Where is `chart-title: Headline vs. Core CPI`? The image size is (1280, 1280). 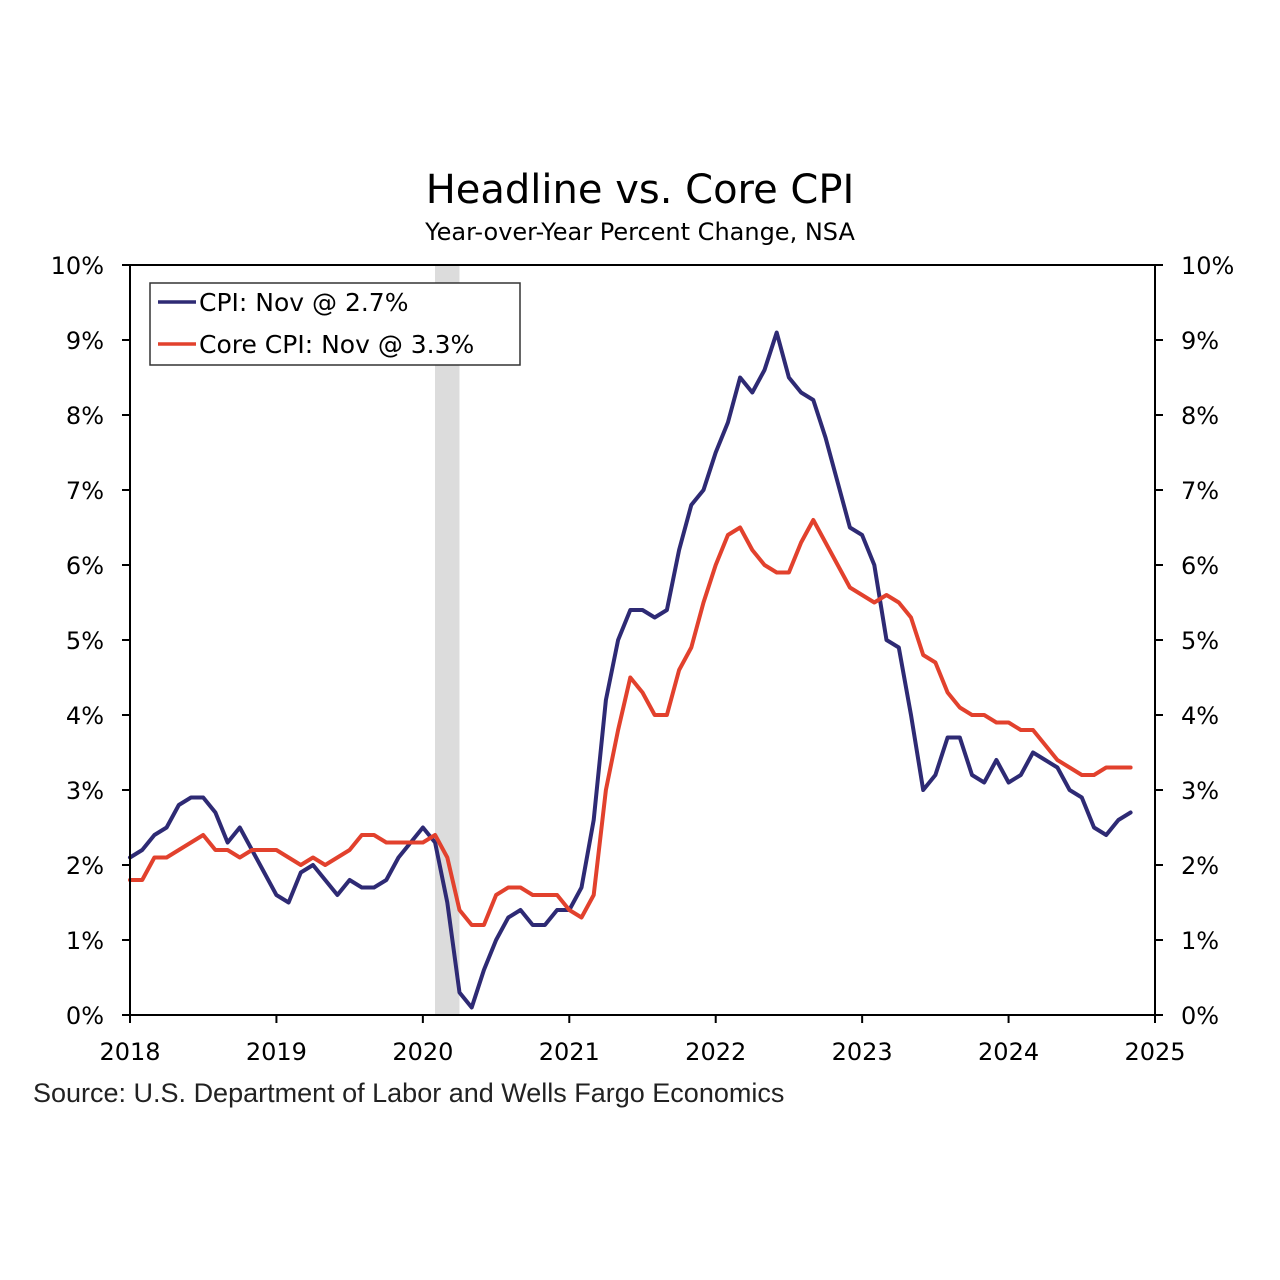
chart-title: Headline vs. Core CPI is located at coordinates (640, 190).